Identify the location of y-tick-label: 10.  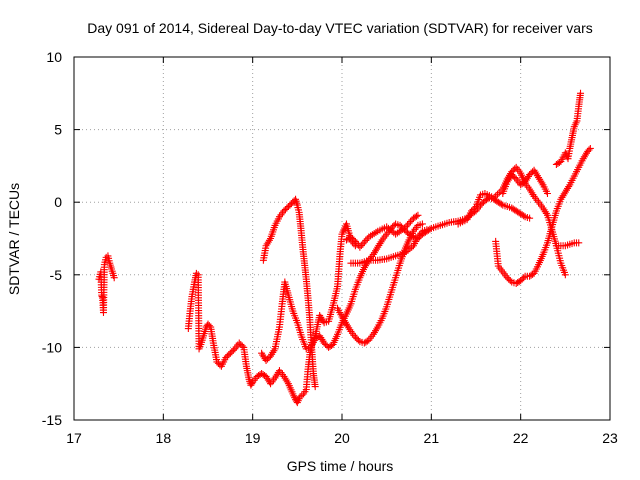
(54, 57).